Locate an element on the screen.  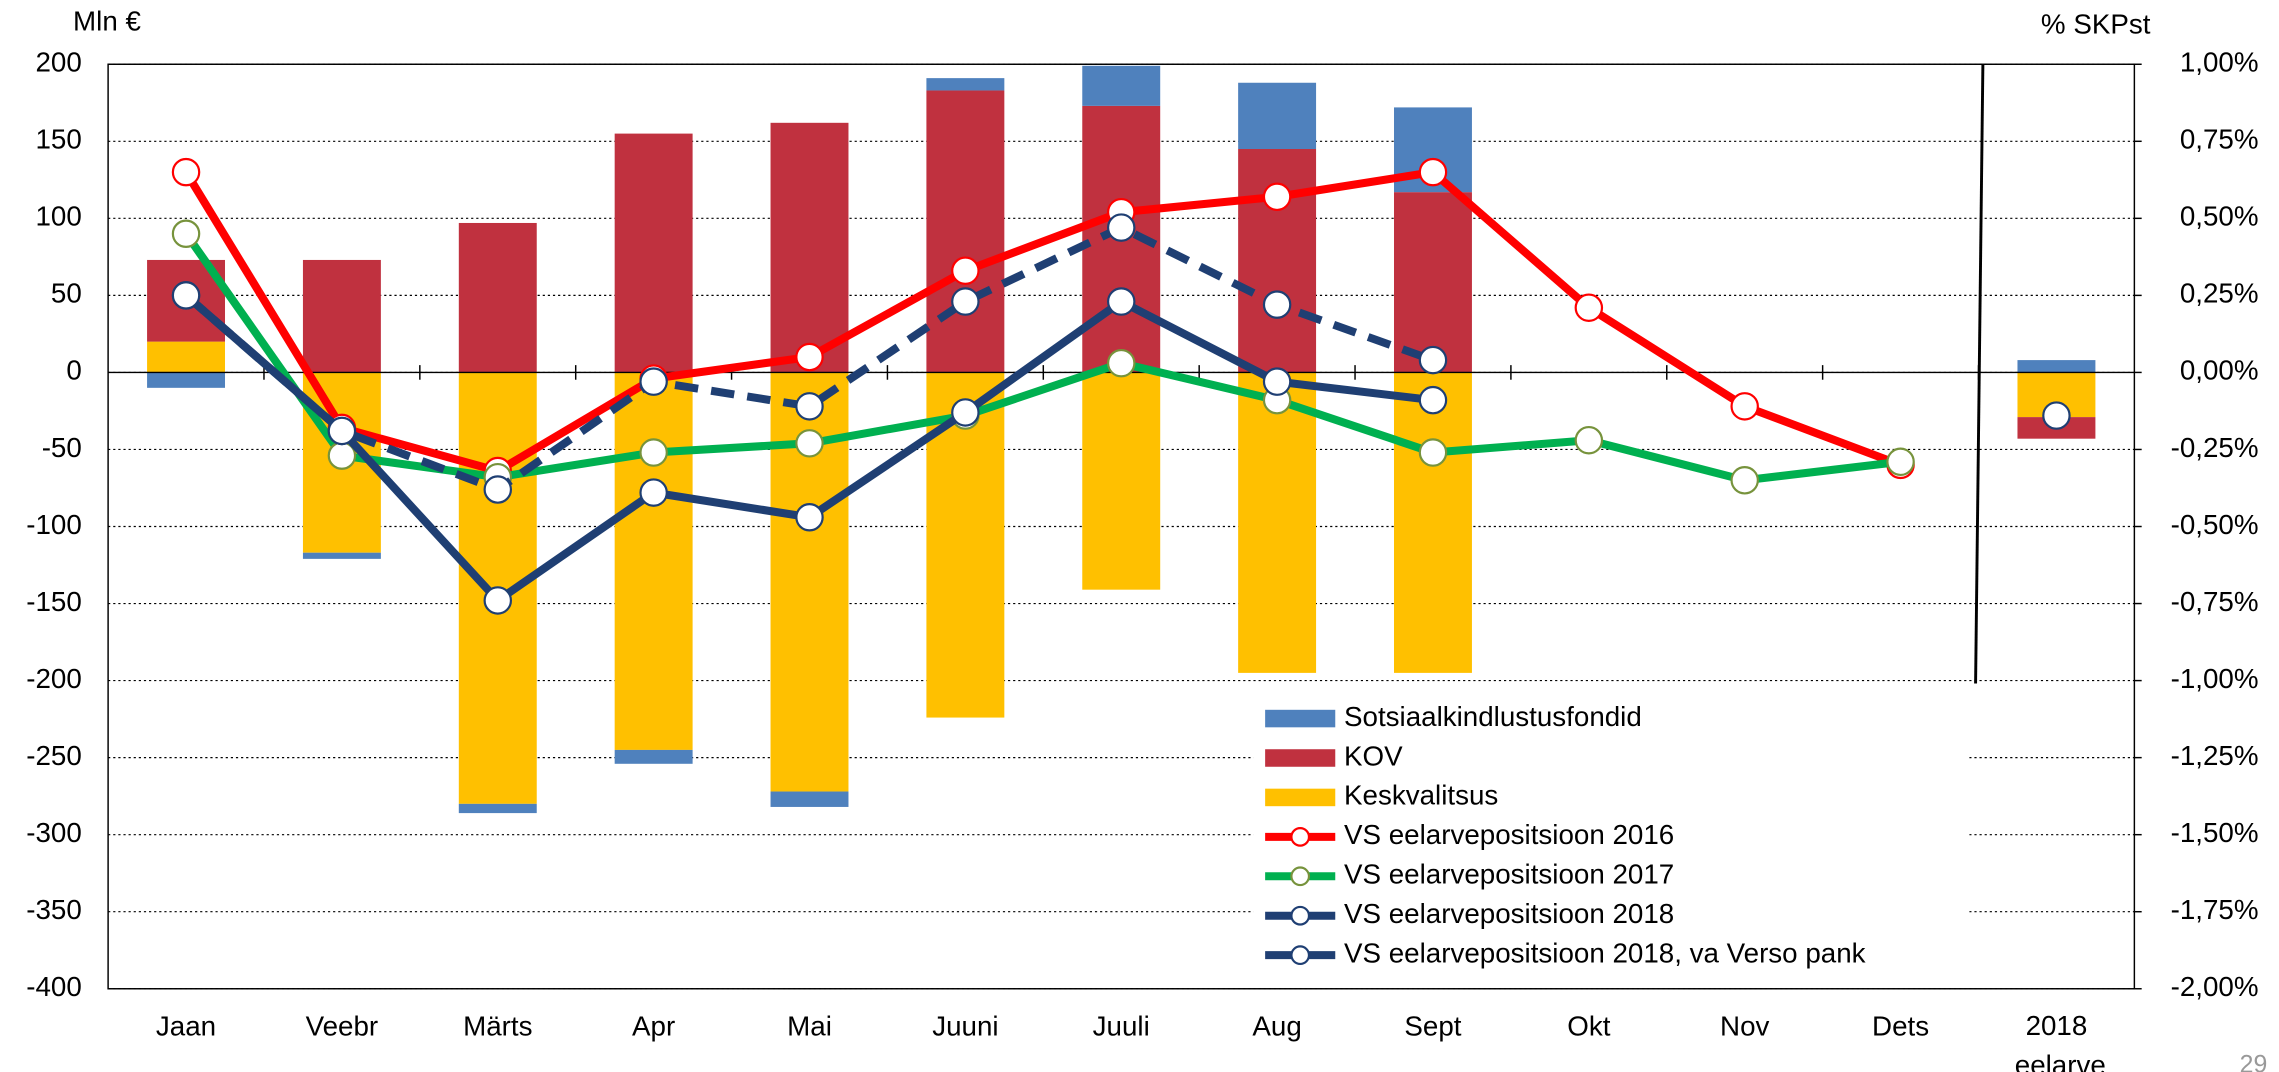
legend-label: VS eelarvepositsioon 2017 is located at coordinates (1509, 874).